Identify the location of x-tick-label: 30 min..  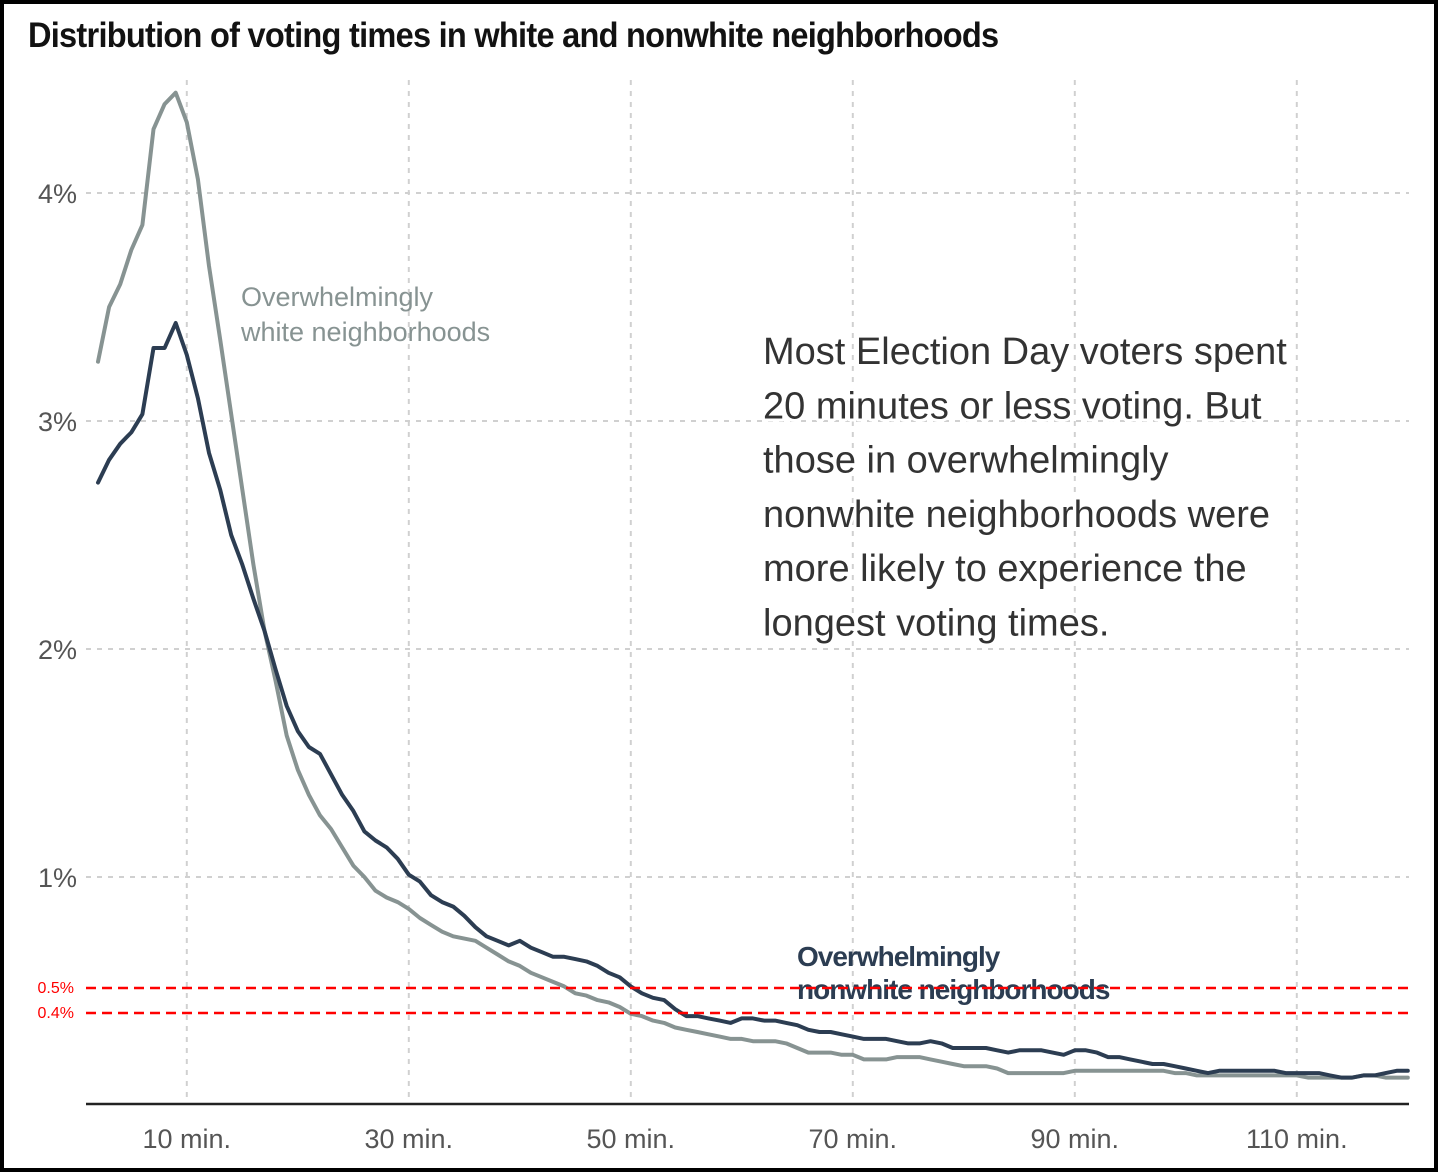
(409, 1139).